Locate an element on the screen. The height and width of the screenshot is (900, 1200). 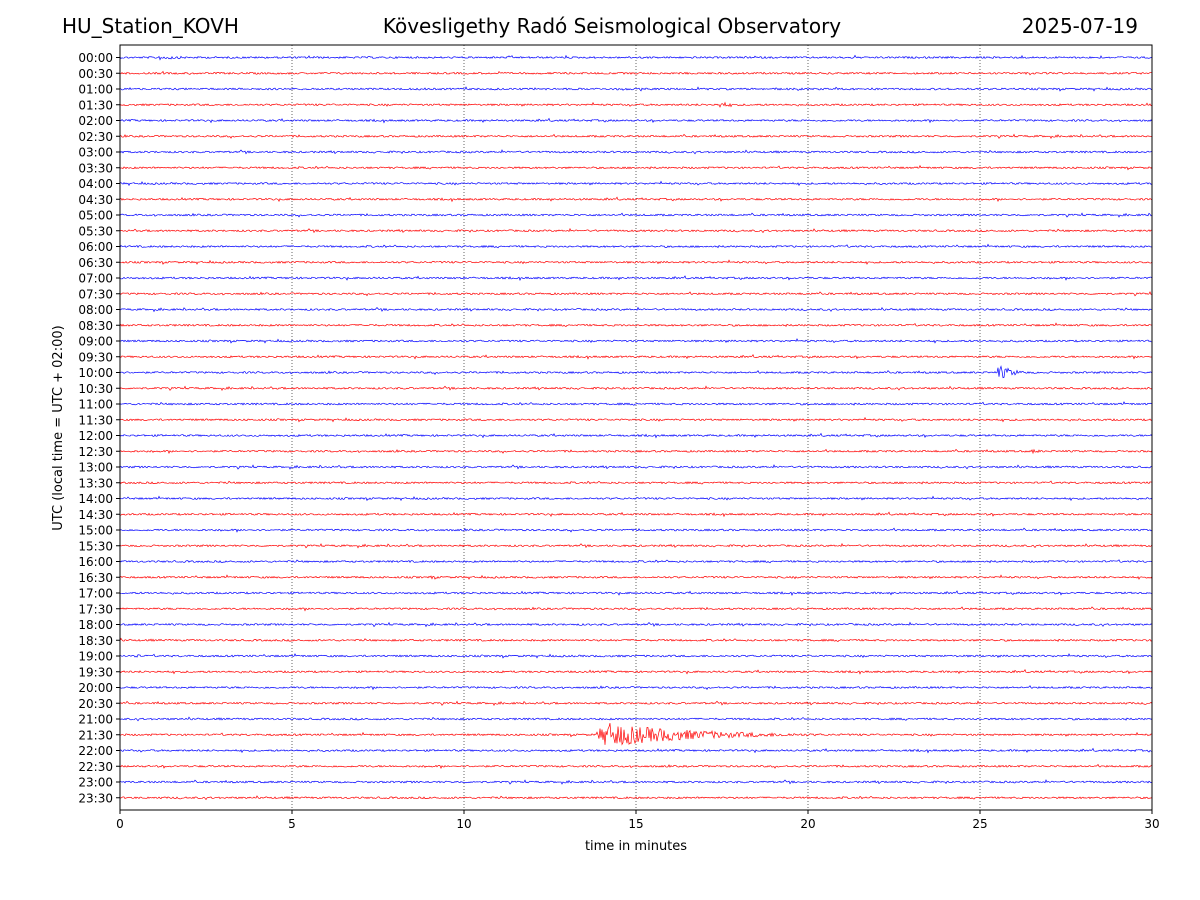
station-name: HU_Station_KOVH is located at coordinates (150, 26).